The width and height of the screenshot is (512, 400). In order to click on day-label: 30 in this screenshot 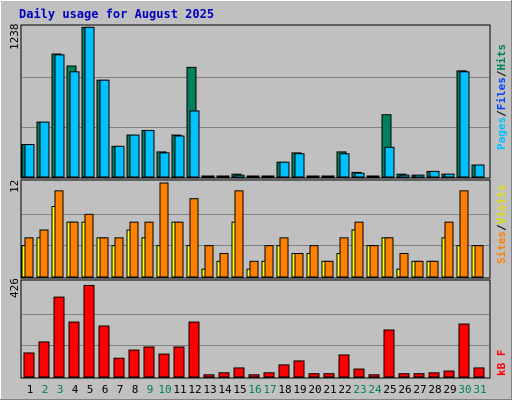, I will do `click(464, 389)`.